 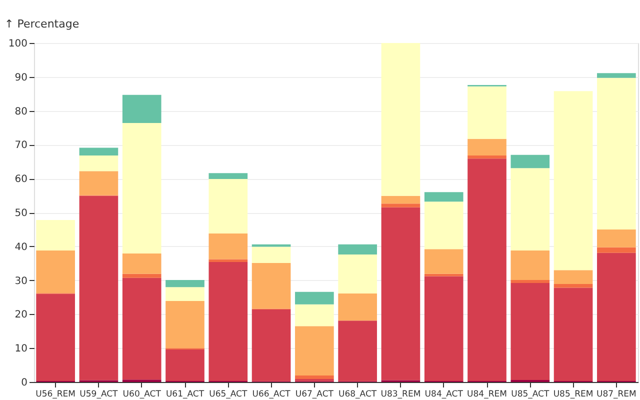 I want to click on y-tick-label: 80, so click(x=21, y=112).